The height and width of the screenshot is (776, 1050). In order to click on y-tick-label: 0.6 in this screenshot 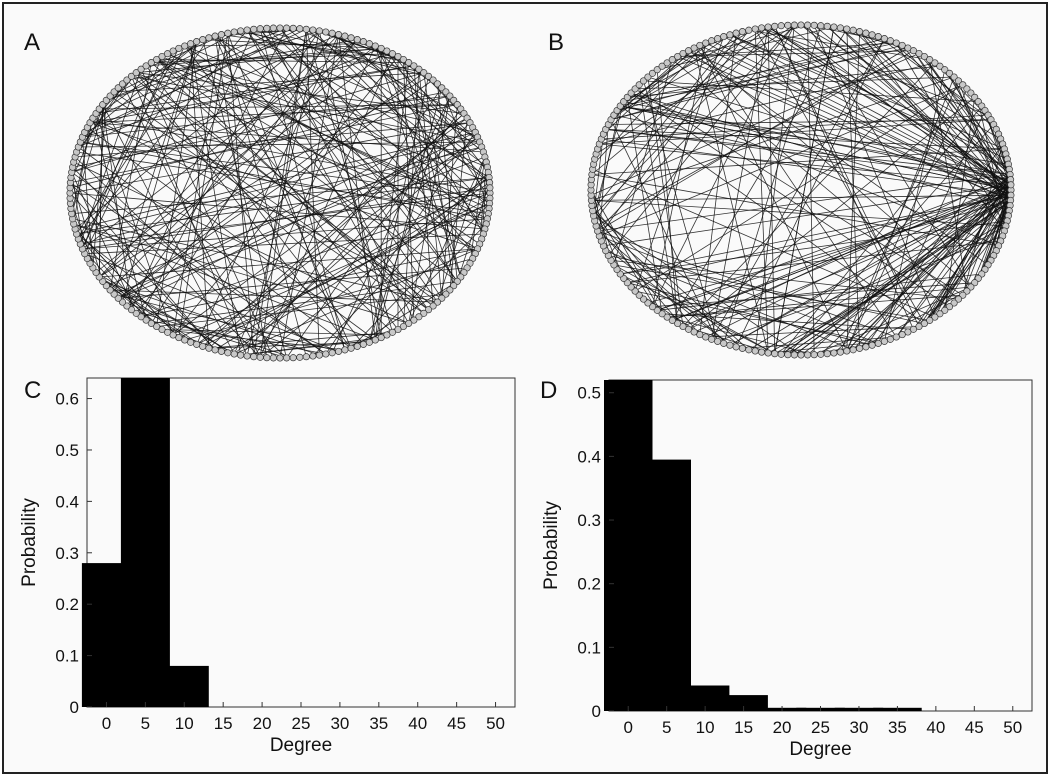, I will do `click(67, 399)`.